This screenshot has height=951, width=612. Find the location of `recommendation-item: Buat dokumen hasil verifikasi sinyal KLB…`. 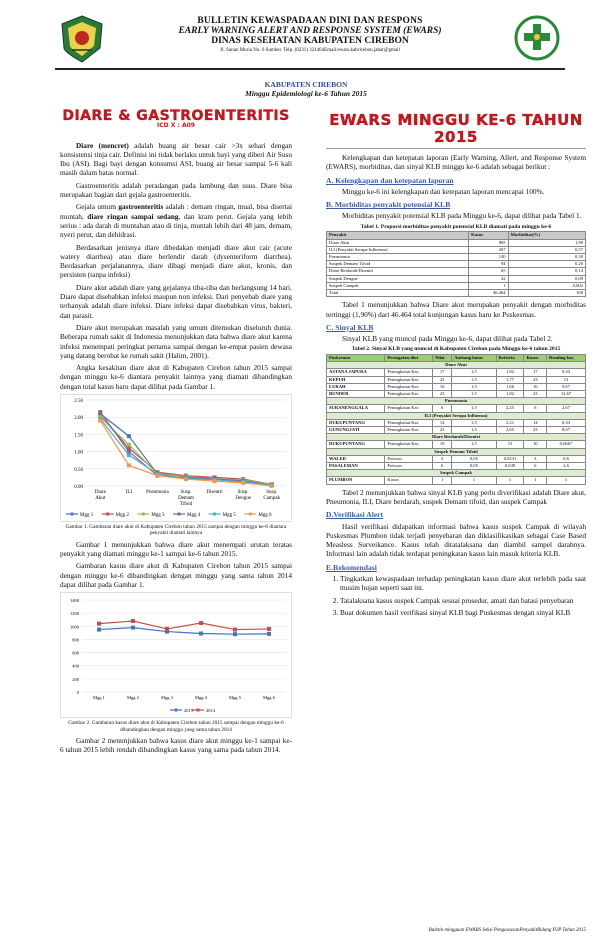

recommendation-item: Buat dokumen hasil verifikasi sinyal KLB… is located at coordinates (463, 612).